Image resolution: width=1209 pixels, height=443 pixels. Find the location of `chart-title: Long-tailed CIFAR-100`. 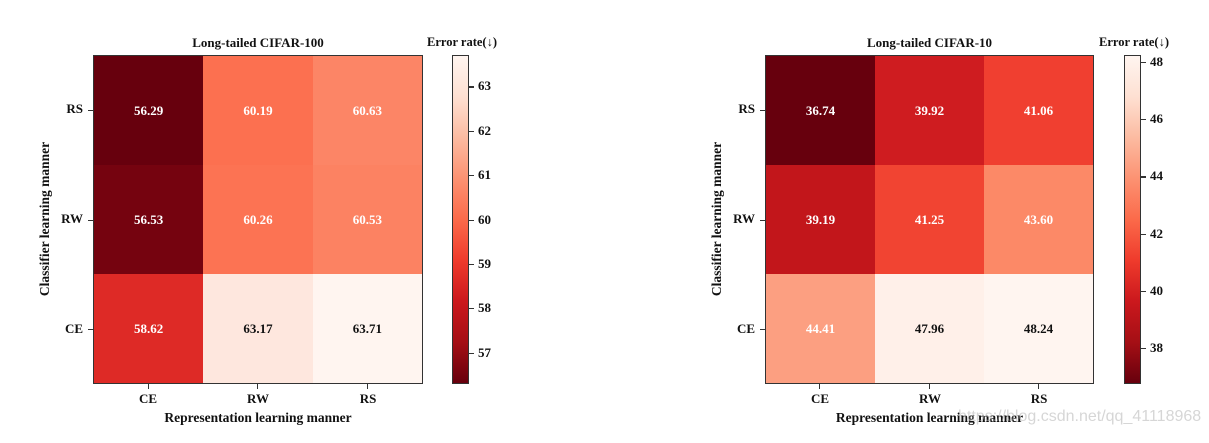

chart-title: Long-tailed CIFAR-100 is located at coordinates (258, 42).